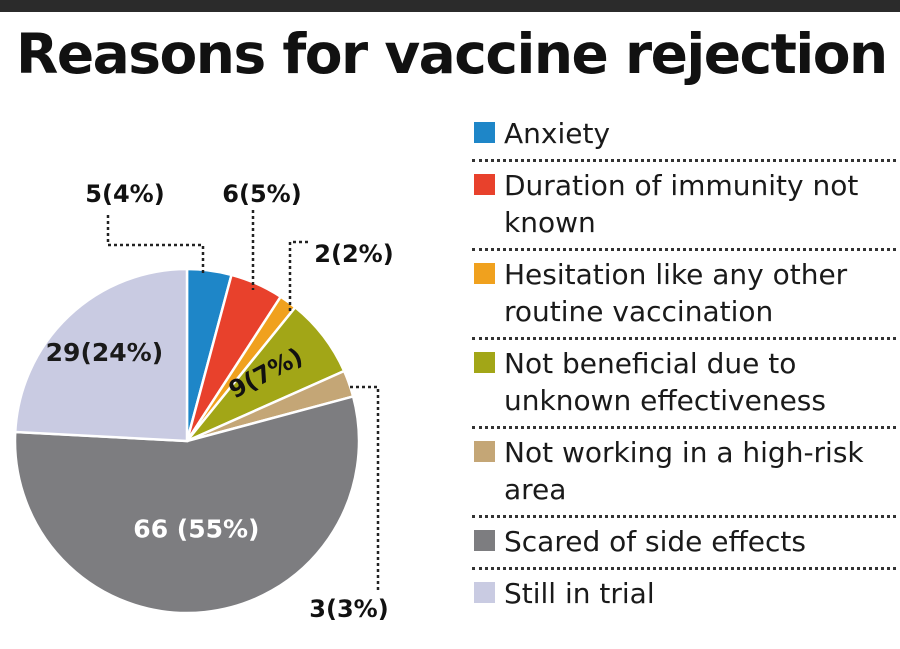  Describe the element at coordinates (655, 541) in the screenshot. I see `legend-label: Scared of side effects` at that location.